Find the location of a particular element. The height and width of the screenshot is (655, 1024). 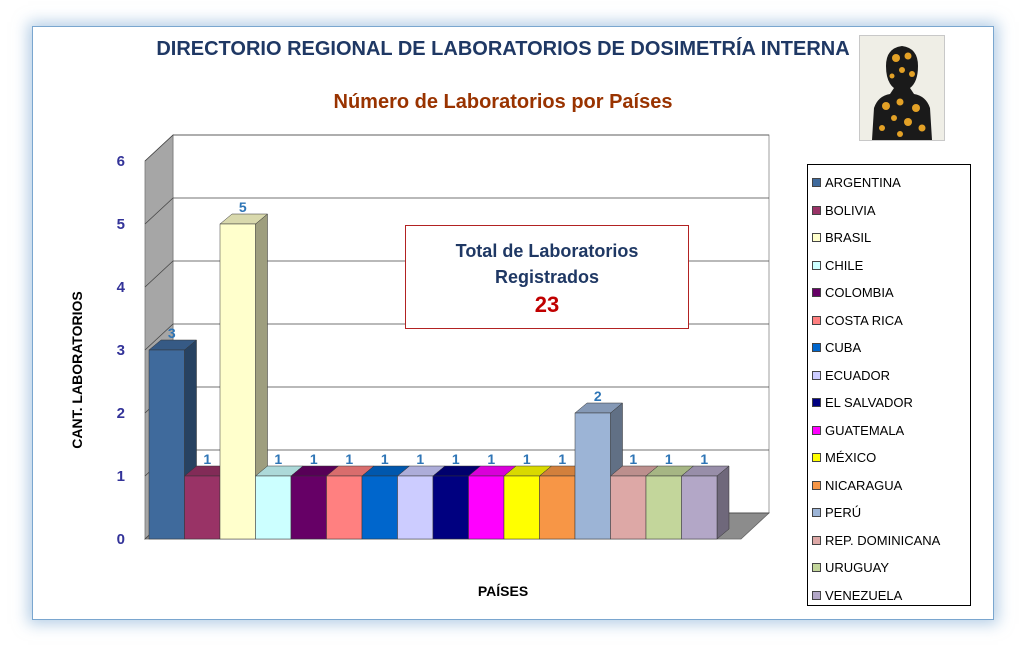

legend-label: URUGUAY is located at coordinates (857, 568).